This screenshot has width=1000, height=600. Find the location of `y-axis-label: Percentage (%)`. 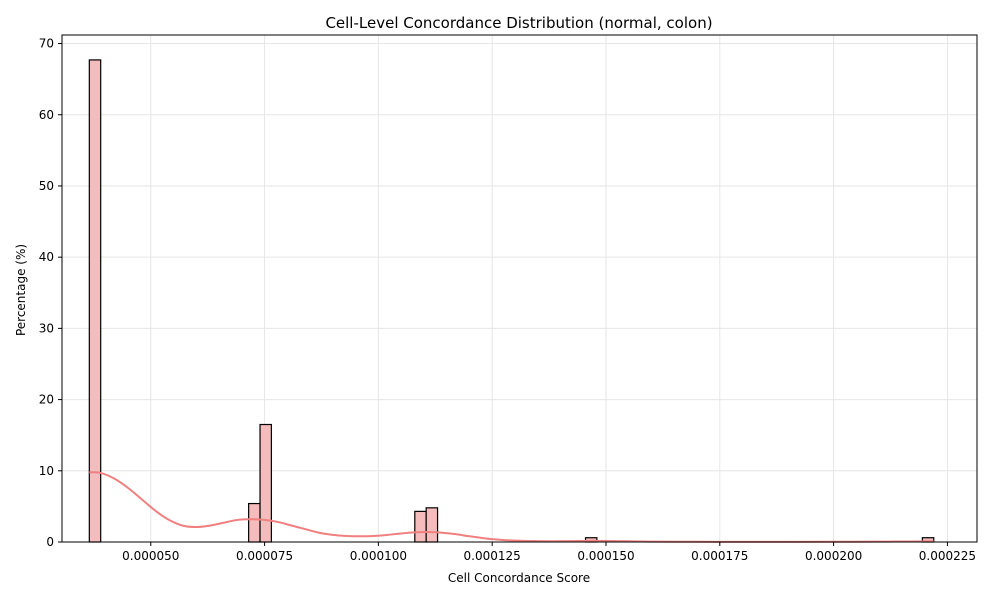

y-axis-label: Percentage (%) is located at coordinates (21, 290).